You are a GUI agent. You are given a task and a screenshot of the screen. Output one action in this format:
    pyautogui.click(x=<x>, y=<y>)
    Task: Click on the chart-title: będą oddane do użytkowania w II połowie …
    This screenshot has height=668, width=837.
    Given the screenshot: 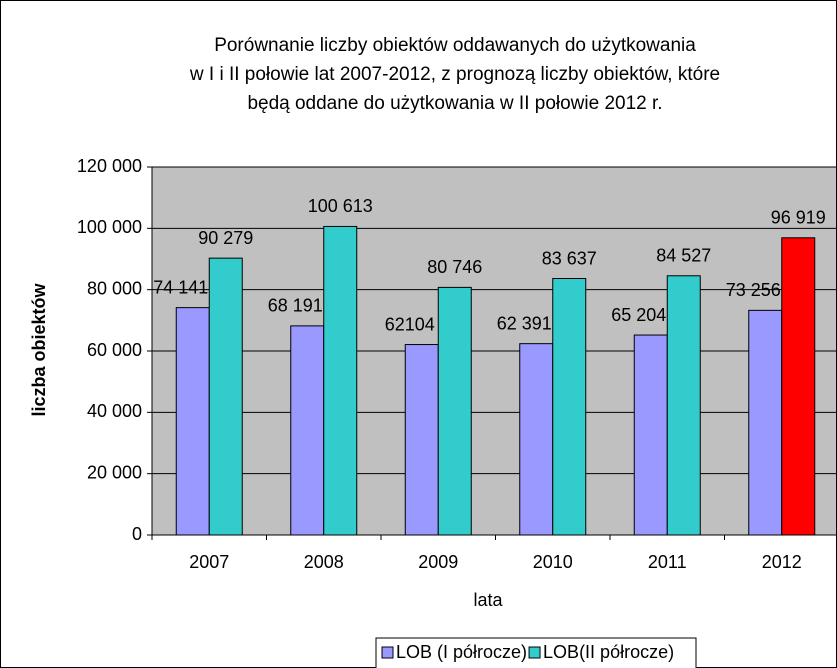 What is the action you would take?
    pyautogui.click(x=454, y=103)
    